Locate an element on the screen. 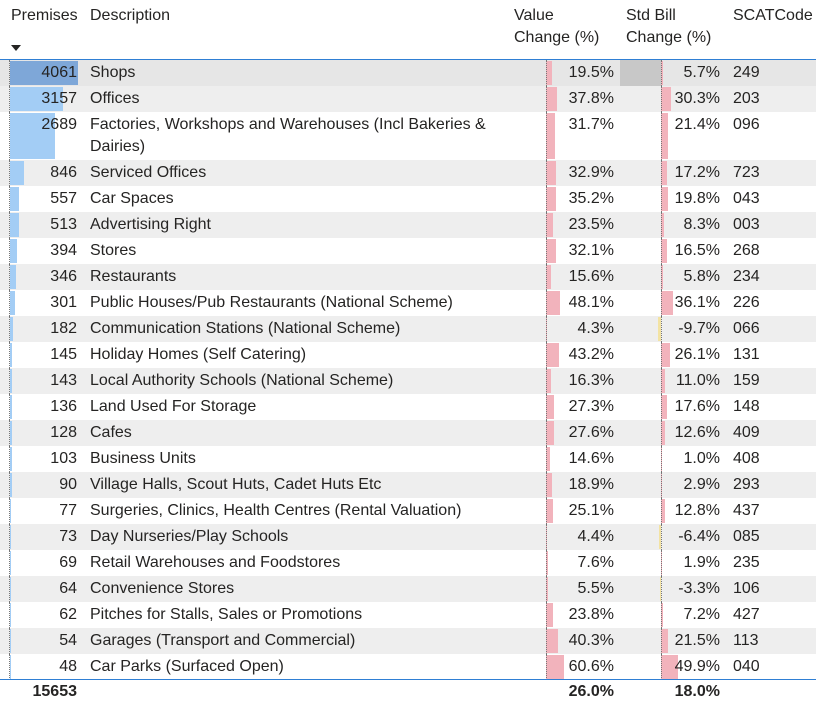 The height and width of the screenshot is (703, 830). scat-code-cell: 268 is located at coordinates (746, 250).